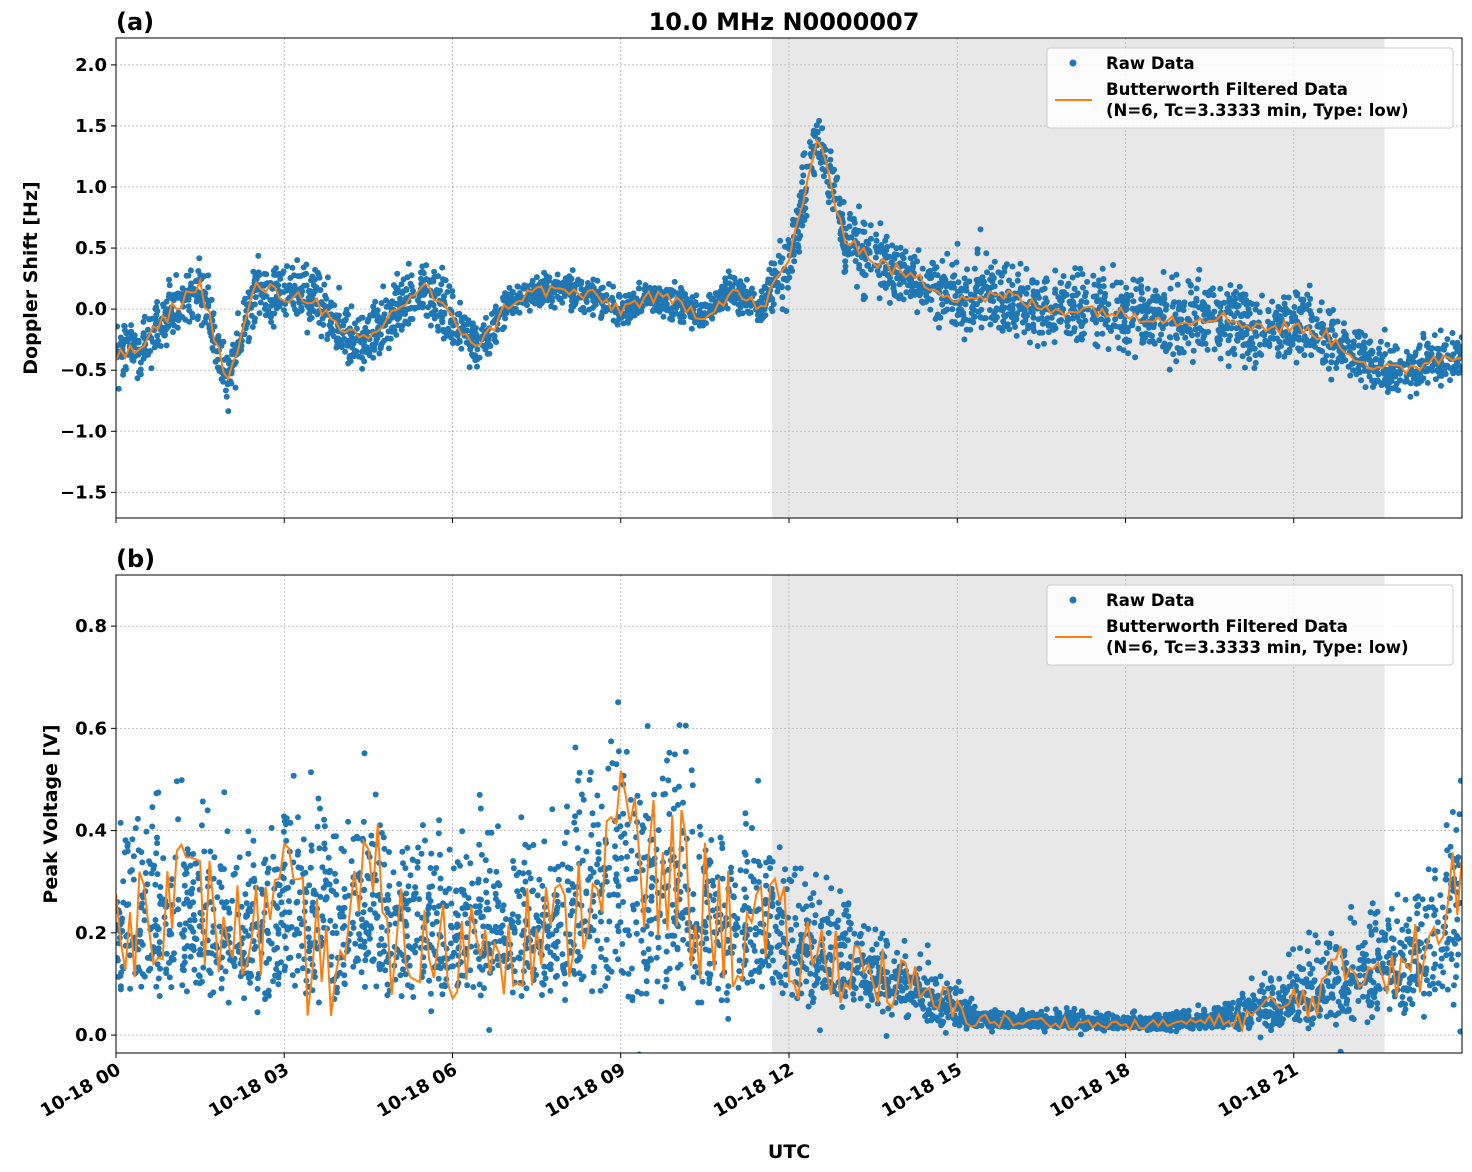 The image size is (1472, 1172). Describe the element at coordinates (784, 22) in the screenshot. I see `chart-title: 10.0 MHz N0000007` at that location.